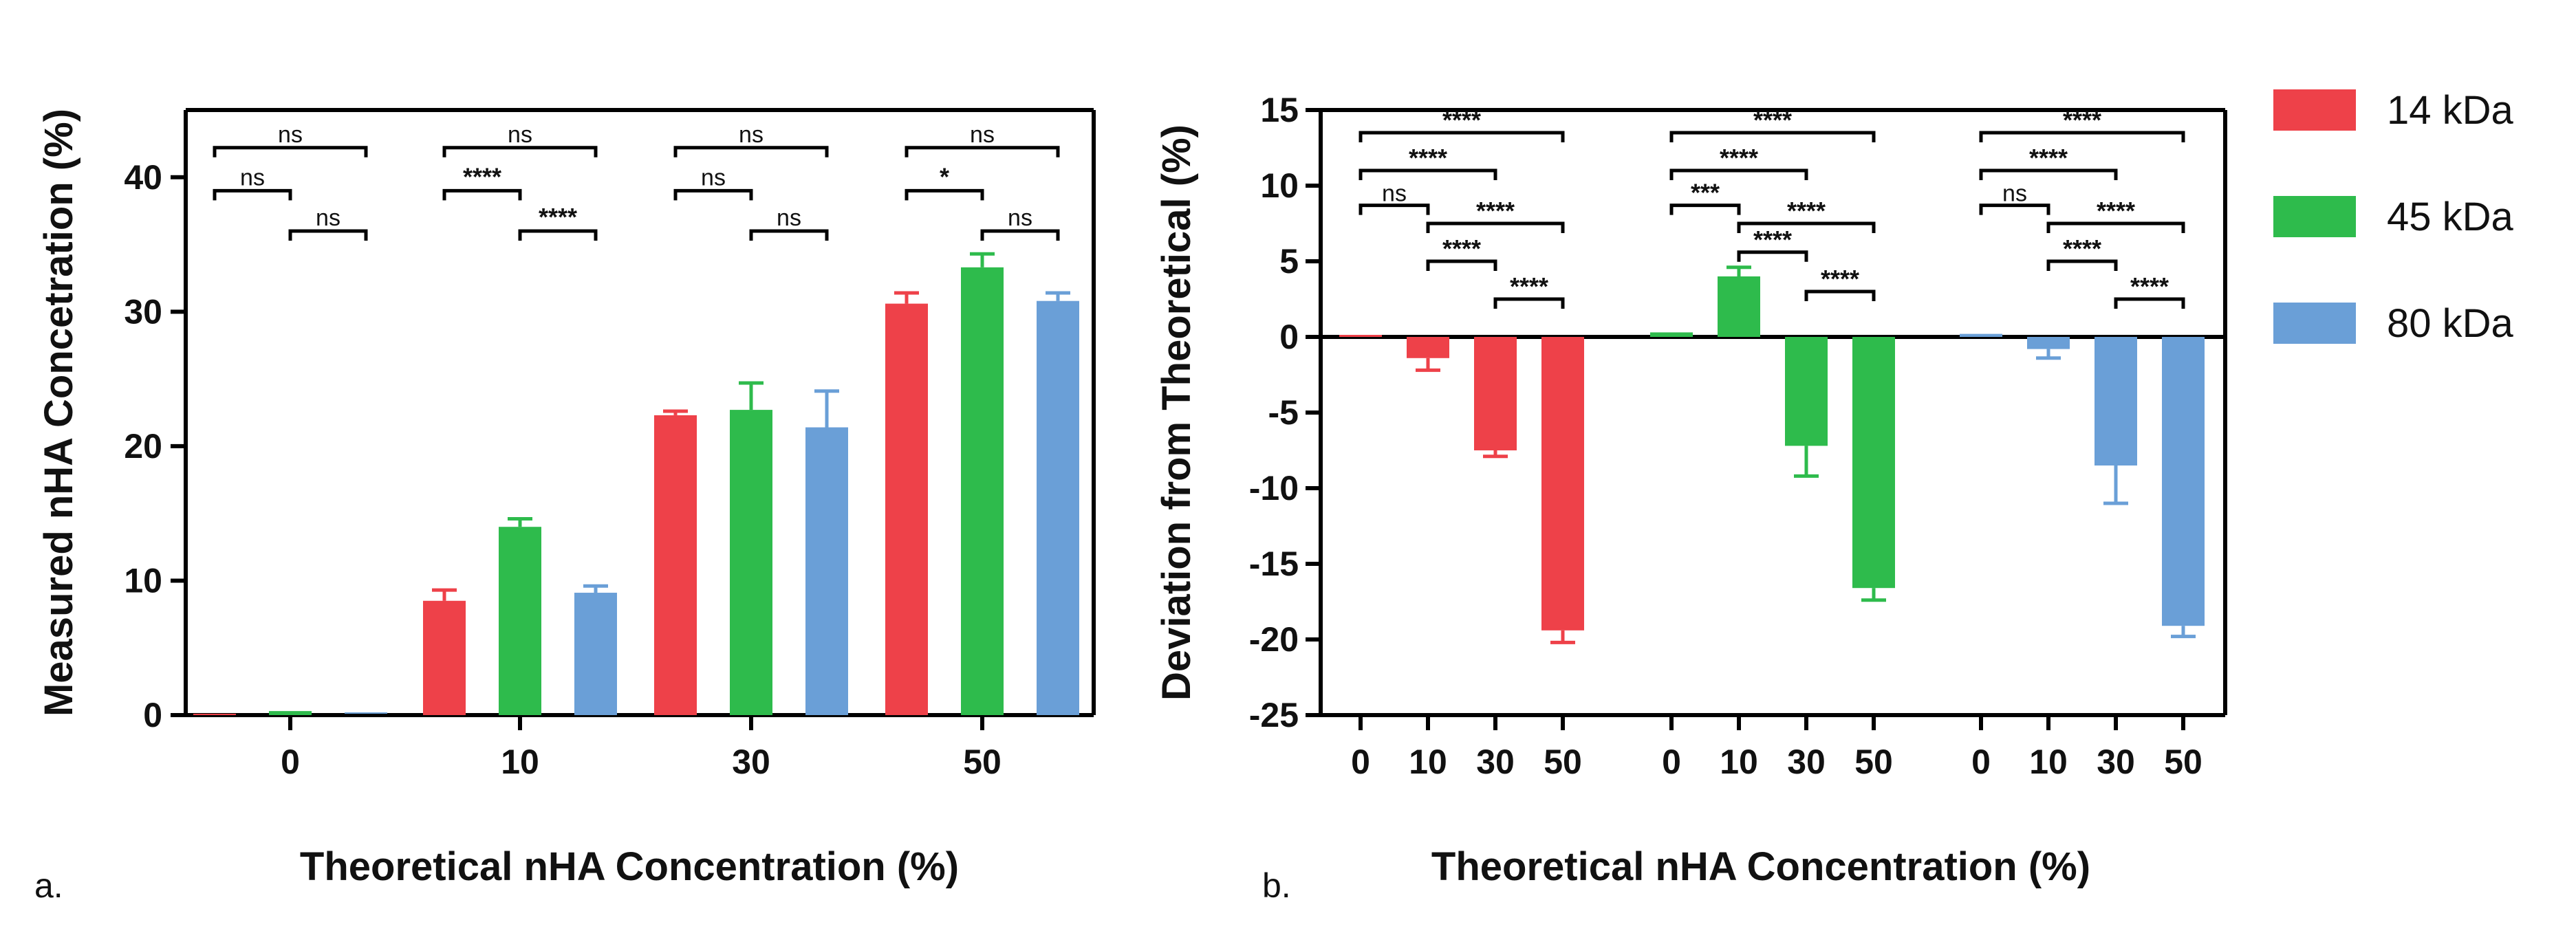 This screenshot has height=942, width=2576. I want to click on y-tick-label: -10, so click(1274, 488).